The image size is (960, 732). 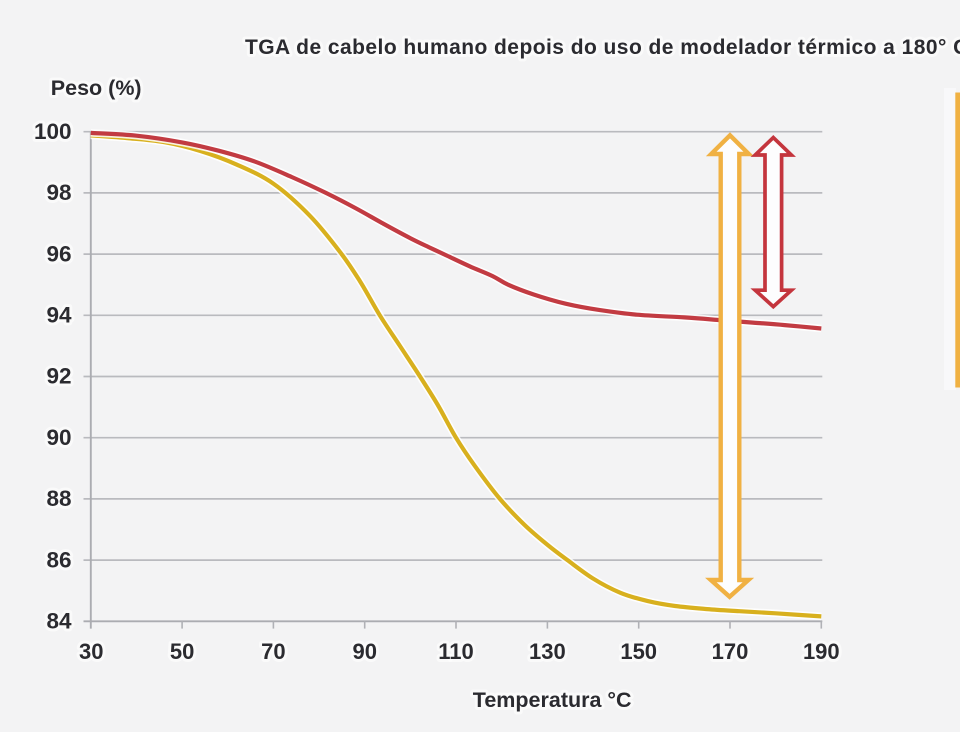 I want to click on svg-text: 96, so click(x=58, y=253).